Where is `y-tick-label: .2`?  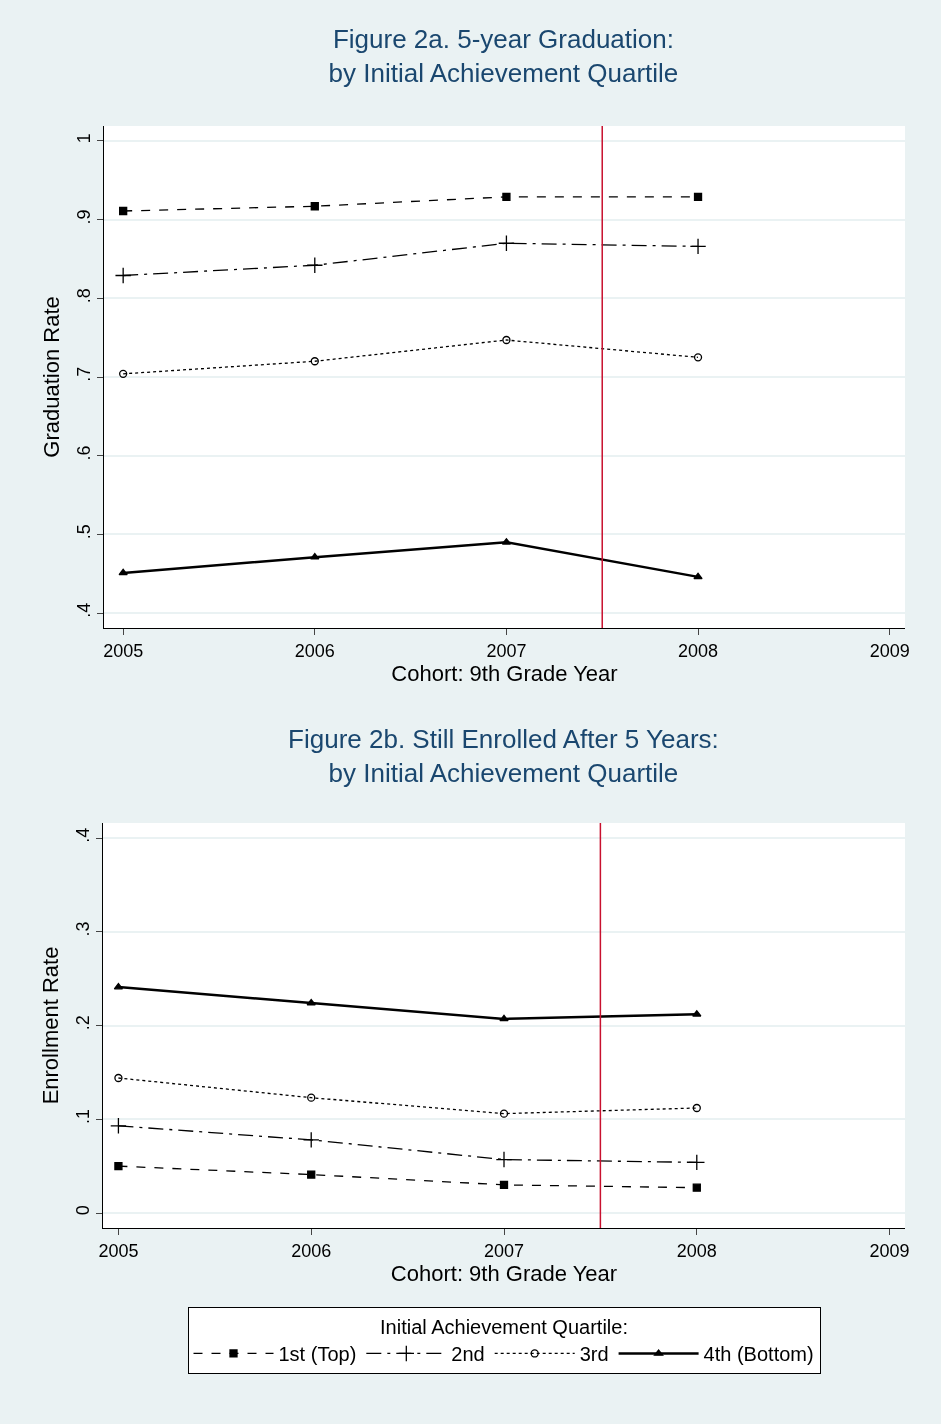 y-tick-label: .2 is located at coordinates (82, 1023).